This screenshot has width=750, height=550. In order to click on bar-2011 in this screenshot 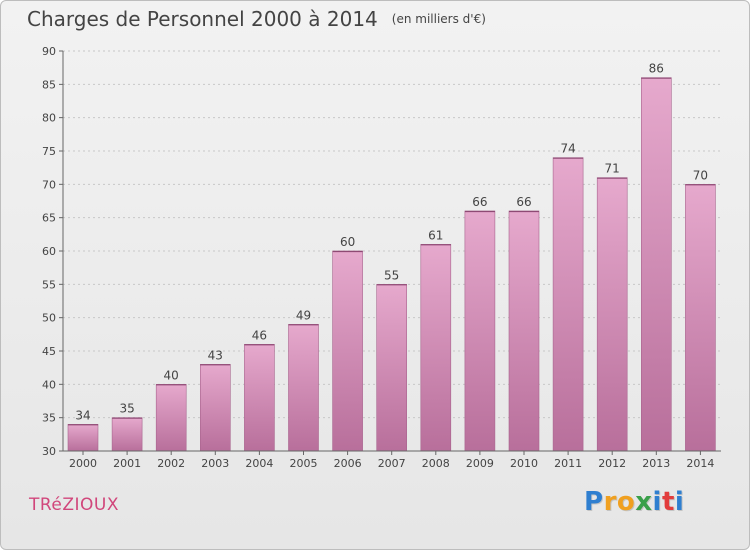, I will do `click(568, 304)`.